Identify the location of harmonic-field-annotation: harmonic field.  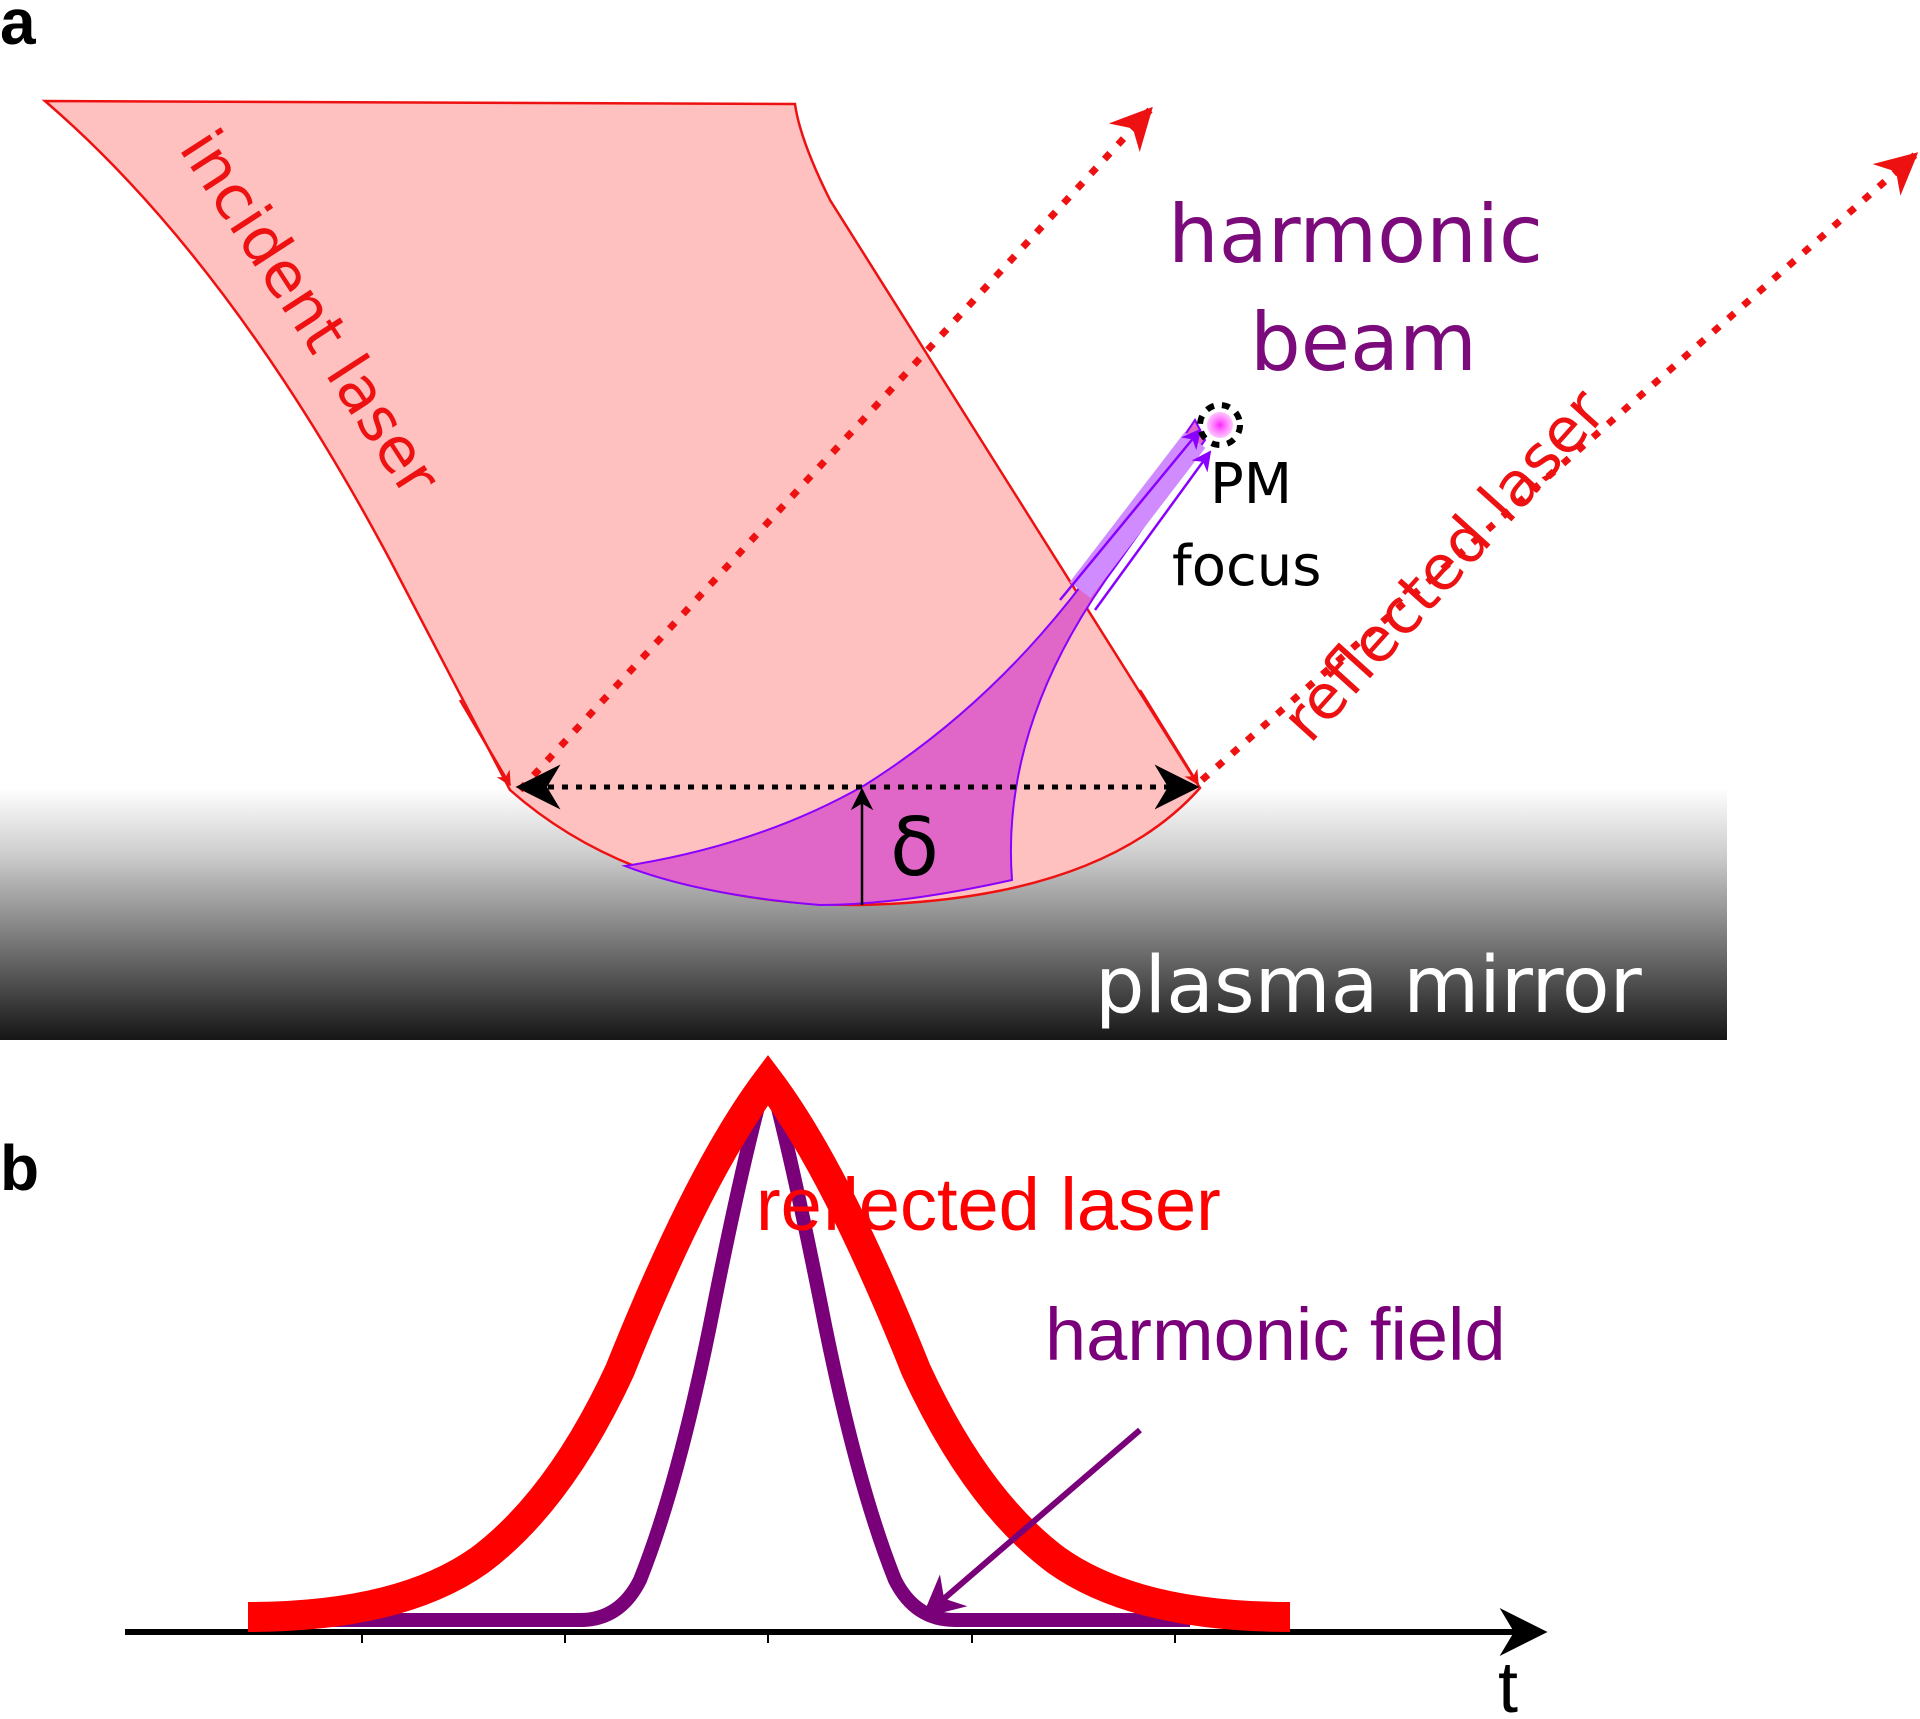
(1275, 1334).